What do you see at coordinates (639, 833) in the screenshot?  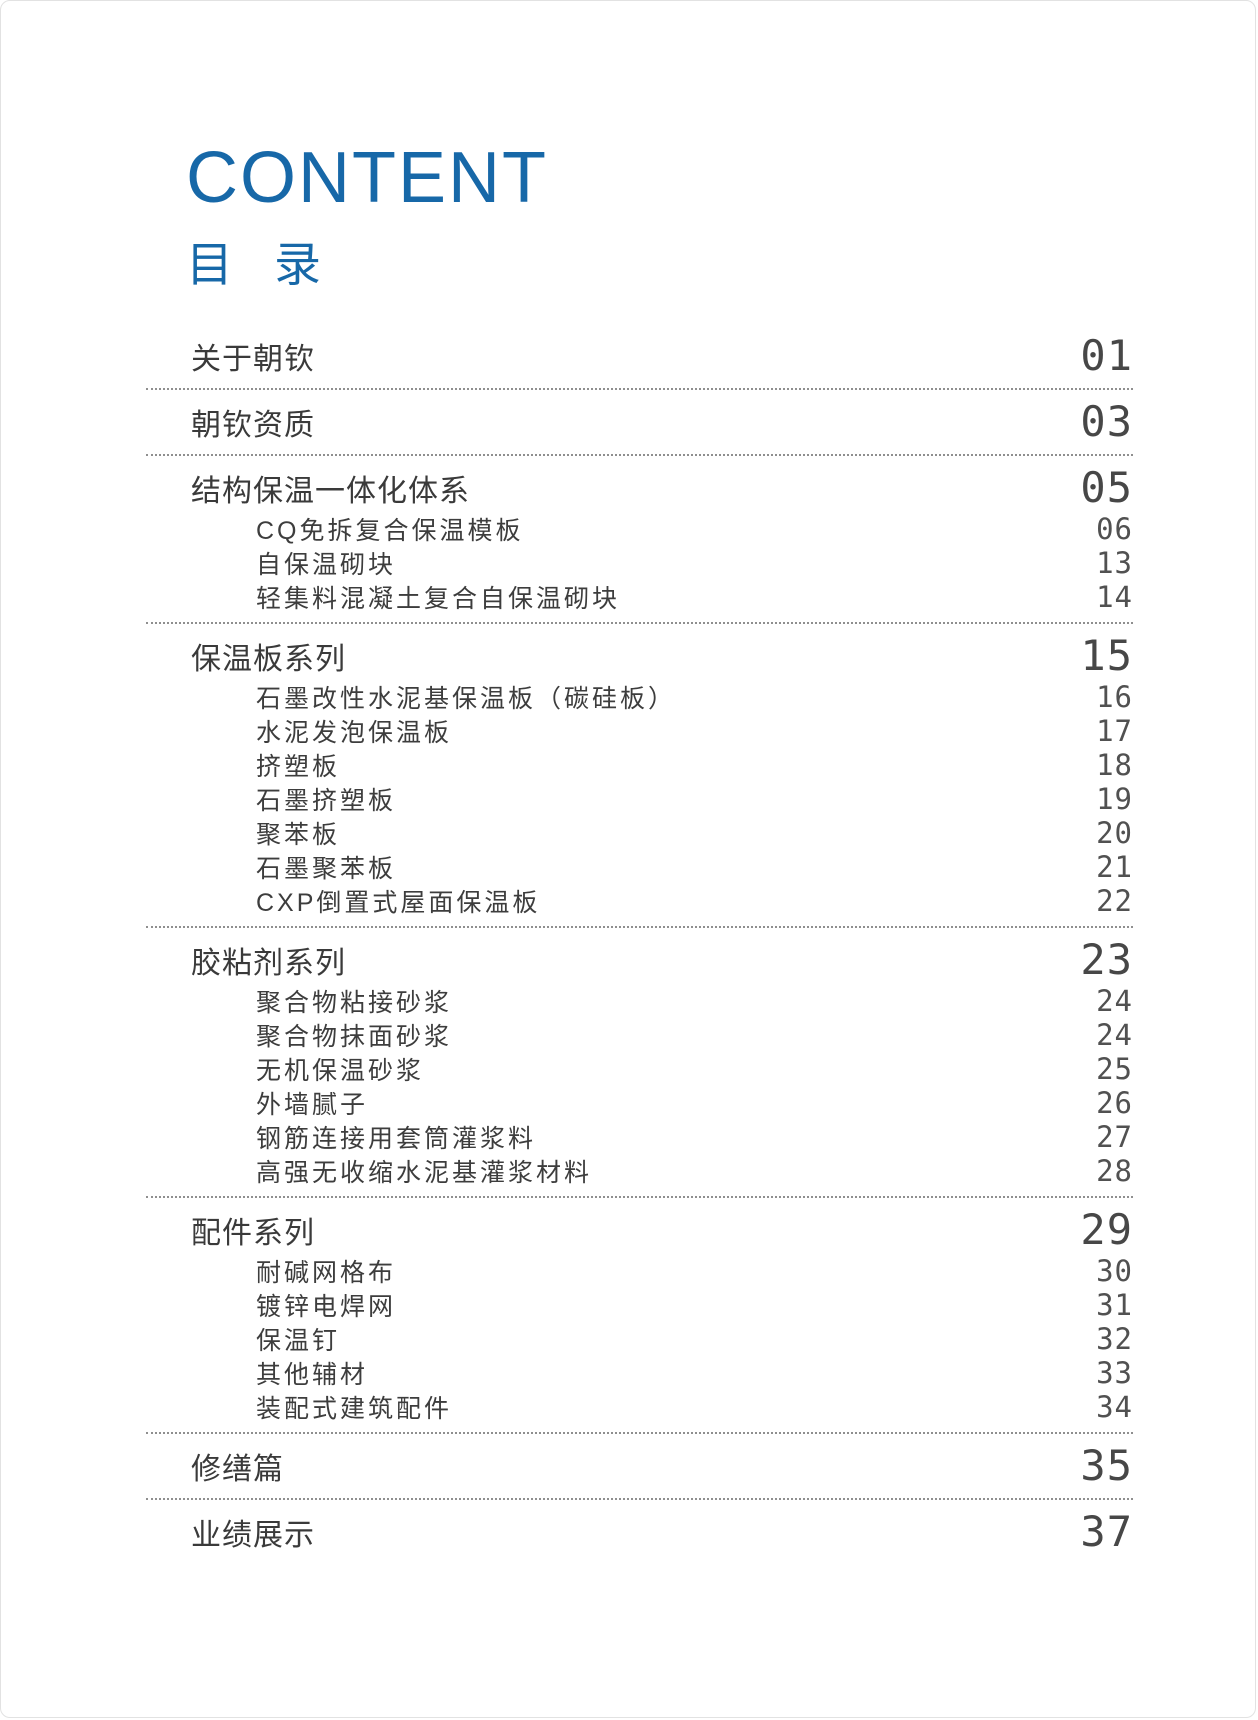 I see `toc-item-row: 聚苯板 20` at bounding box center [639, 833].